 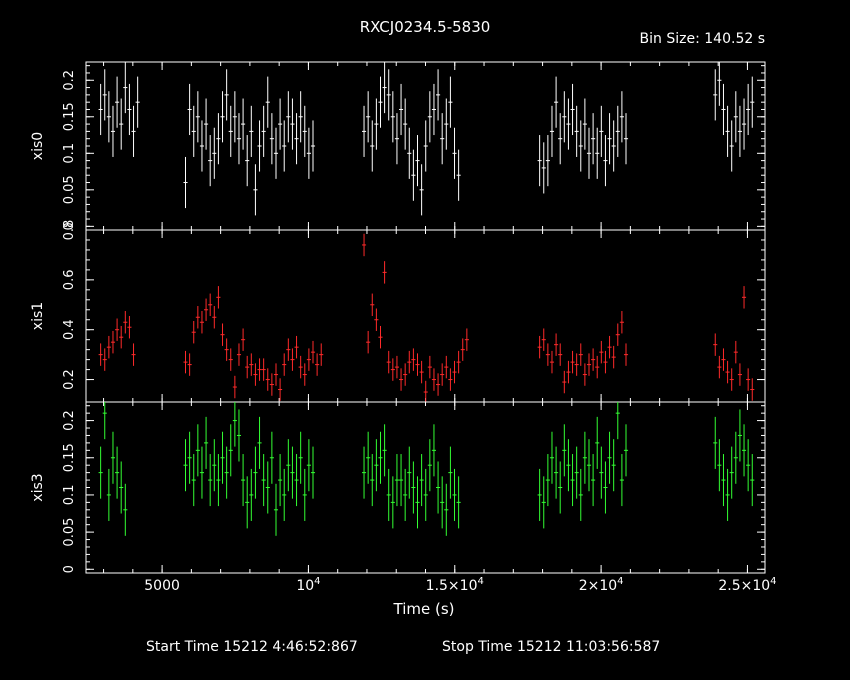 What do you see at coordinates (424, 609) in the screenshot?
I see `x-axis-label: Time (s)` at bounding box center [424, 609].